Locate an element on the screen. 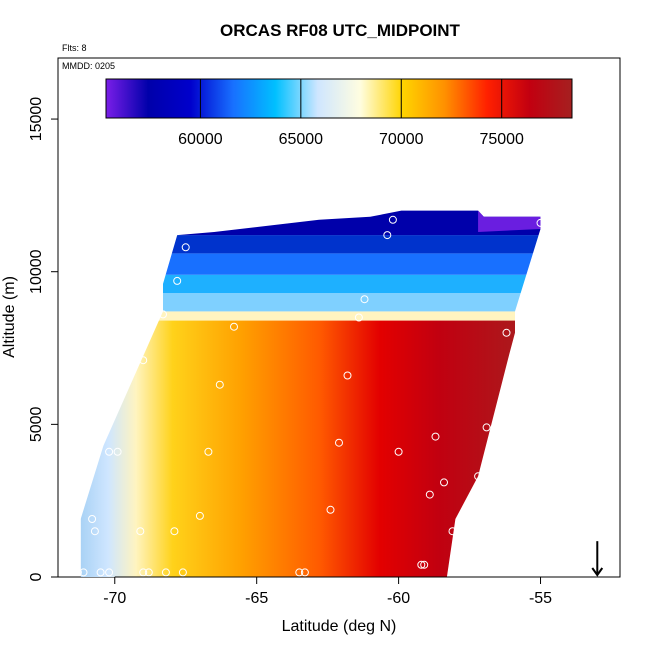  x-tick-label: -70 is located at coordinates (114, 598).